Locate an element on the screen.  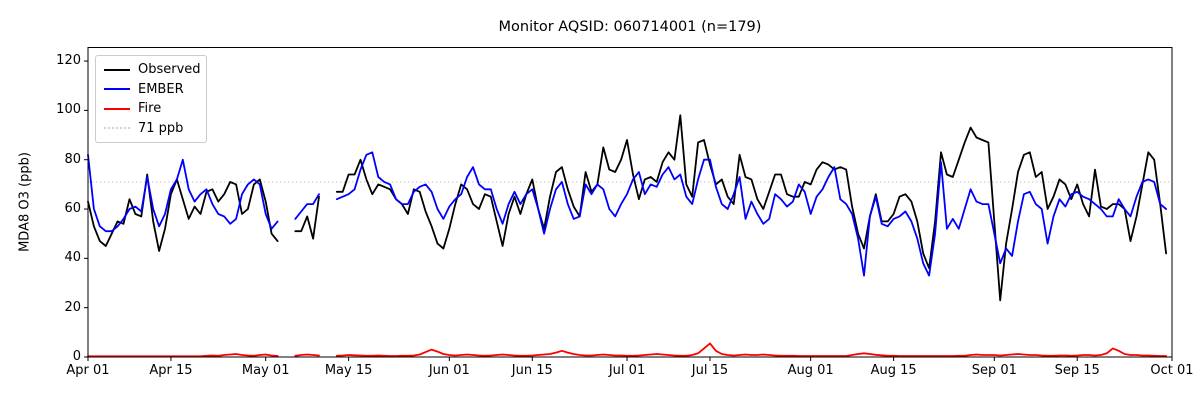
observed-line-sample is located at coordinates (117, 69).